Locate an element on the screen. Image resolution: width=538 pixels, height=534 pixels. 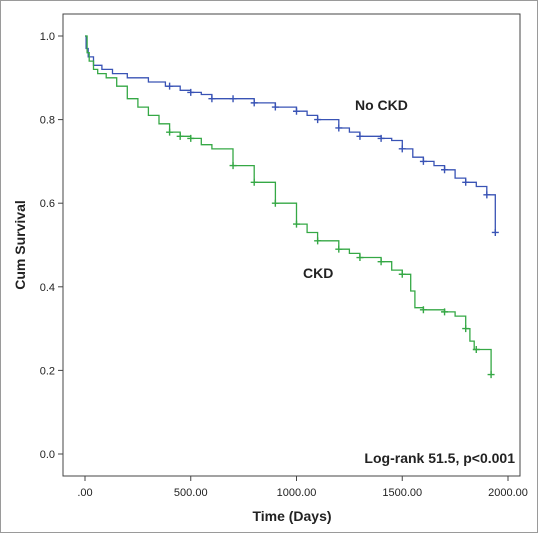
y-tick-label: 0.0 is located at coordinates (47, 455).